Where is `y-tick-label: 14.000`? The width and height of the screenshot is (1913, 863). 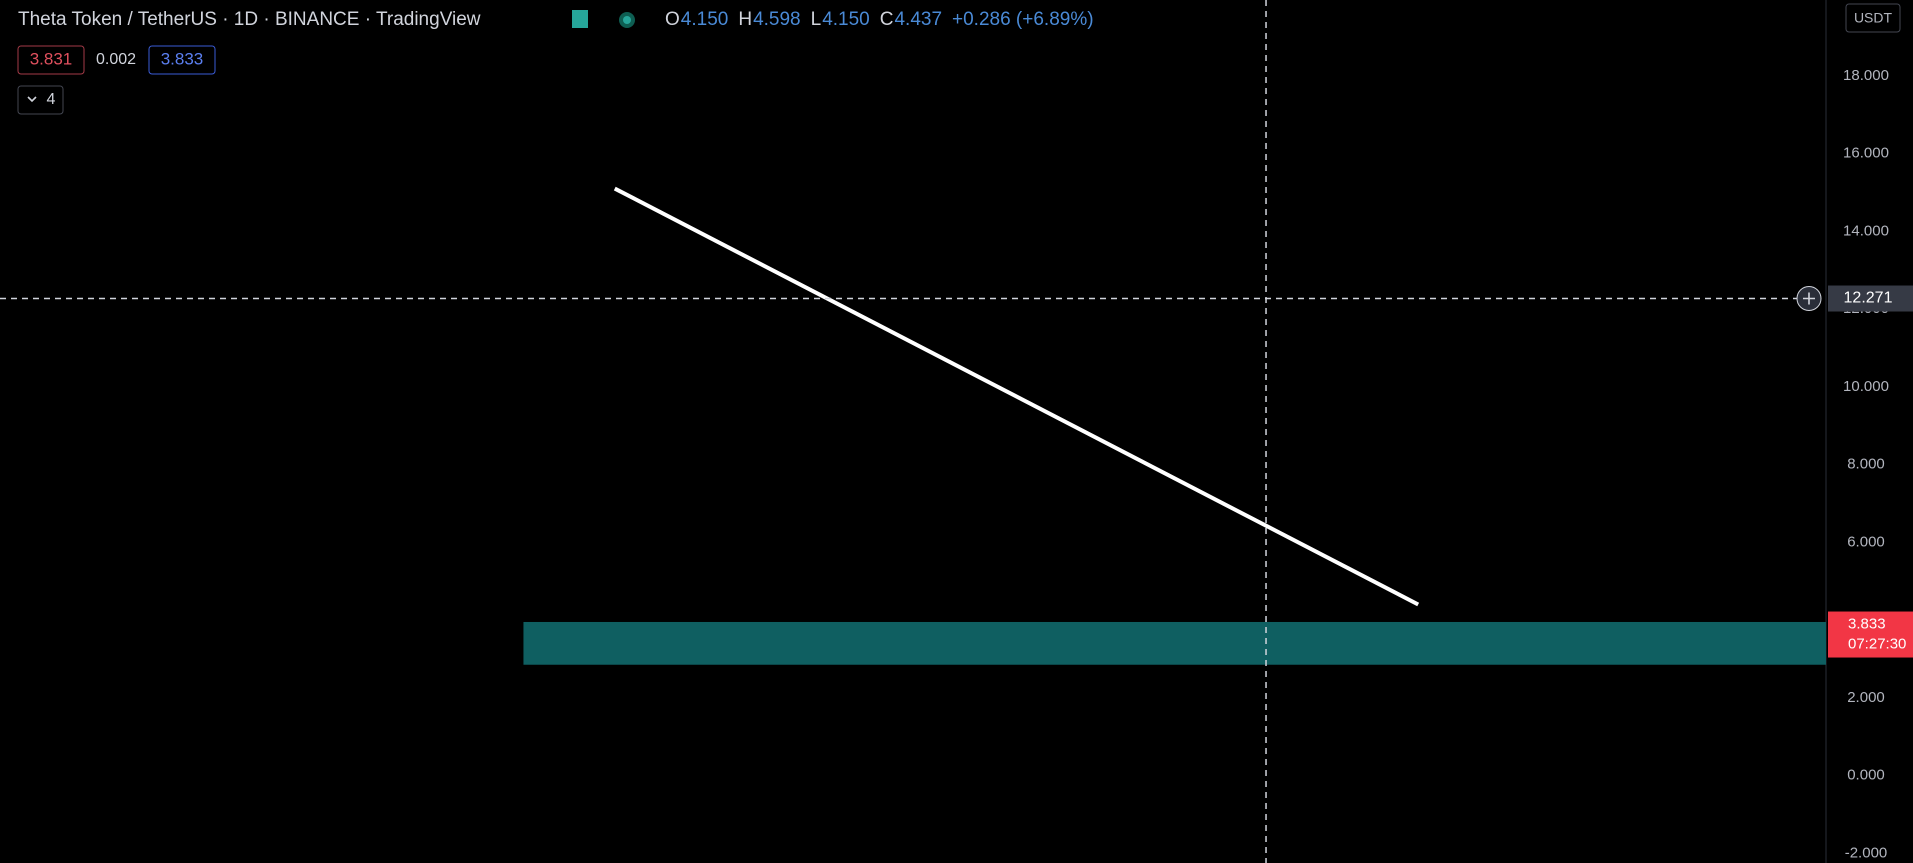 y-tick-label: 14.000 is located at coordinates (1866, 230).